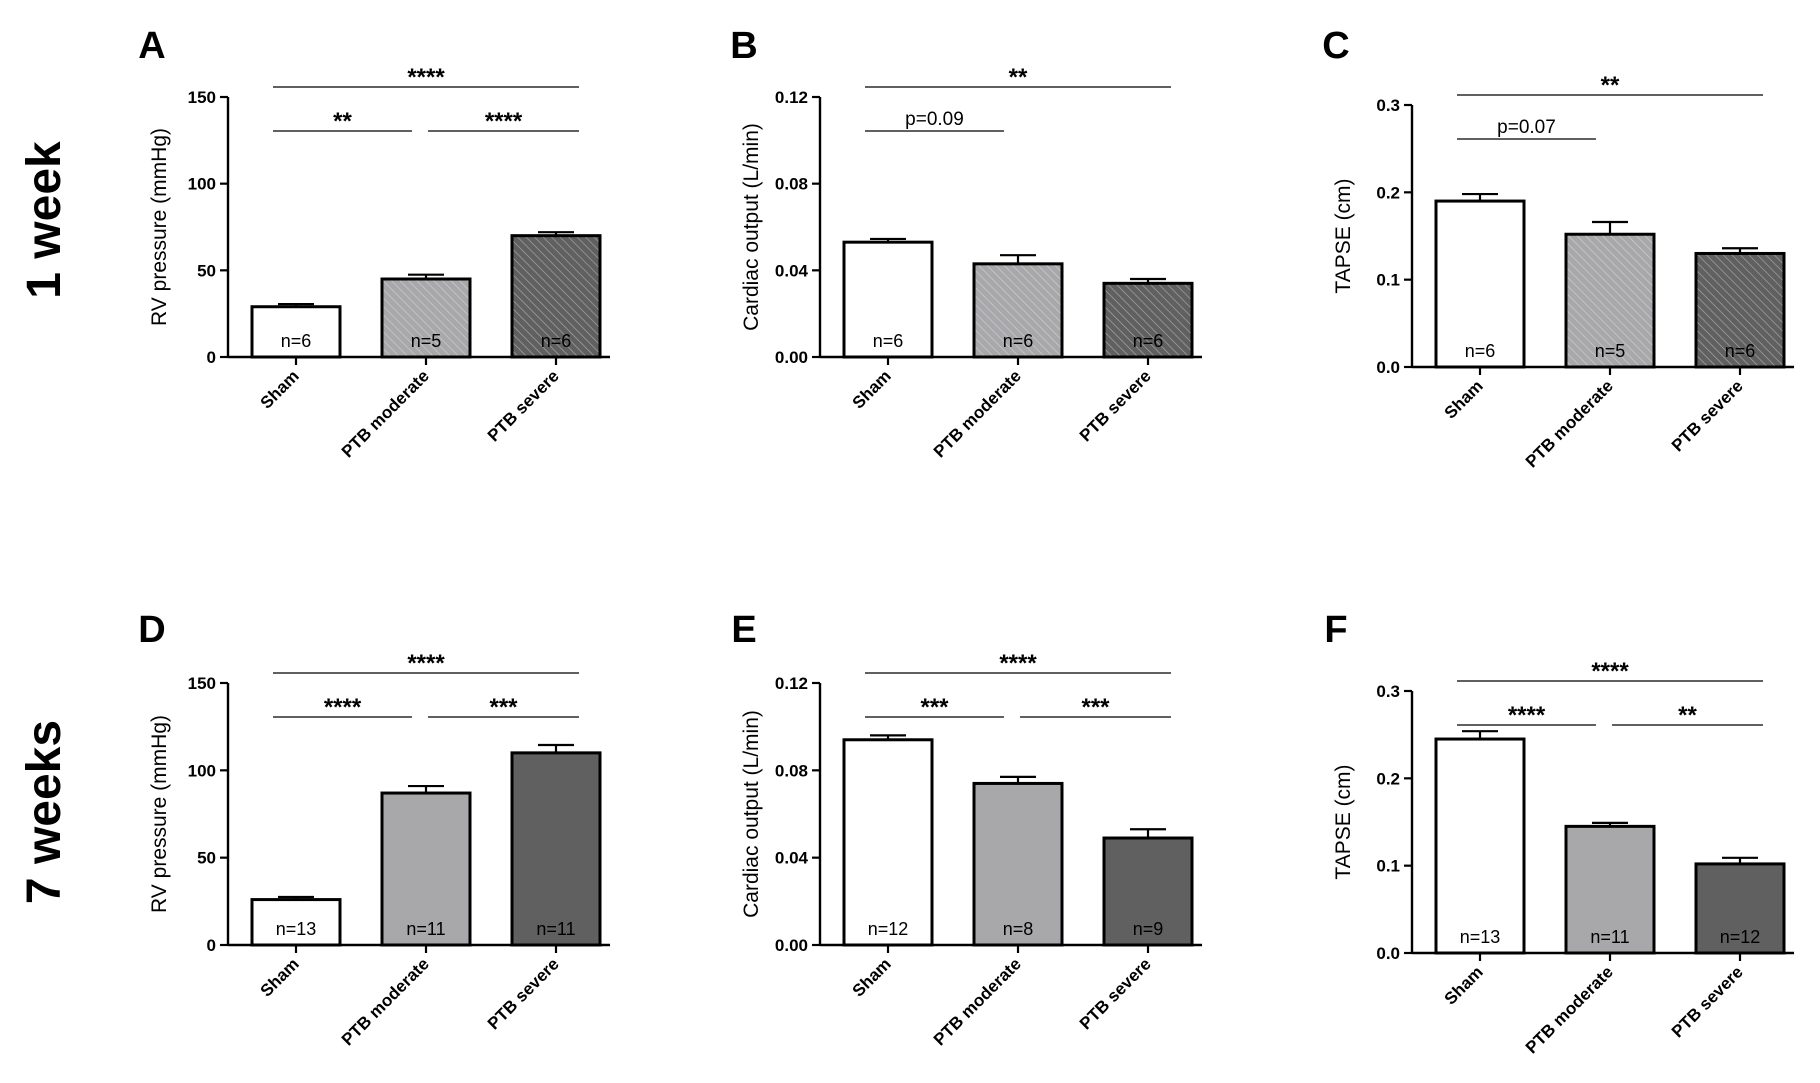 The height and width of the screenshot is (1083, 1820). I want to click on n-label: n=8, so click(1018, 929).